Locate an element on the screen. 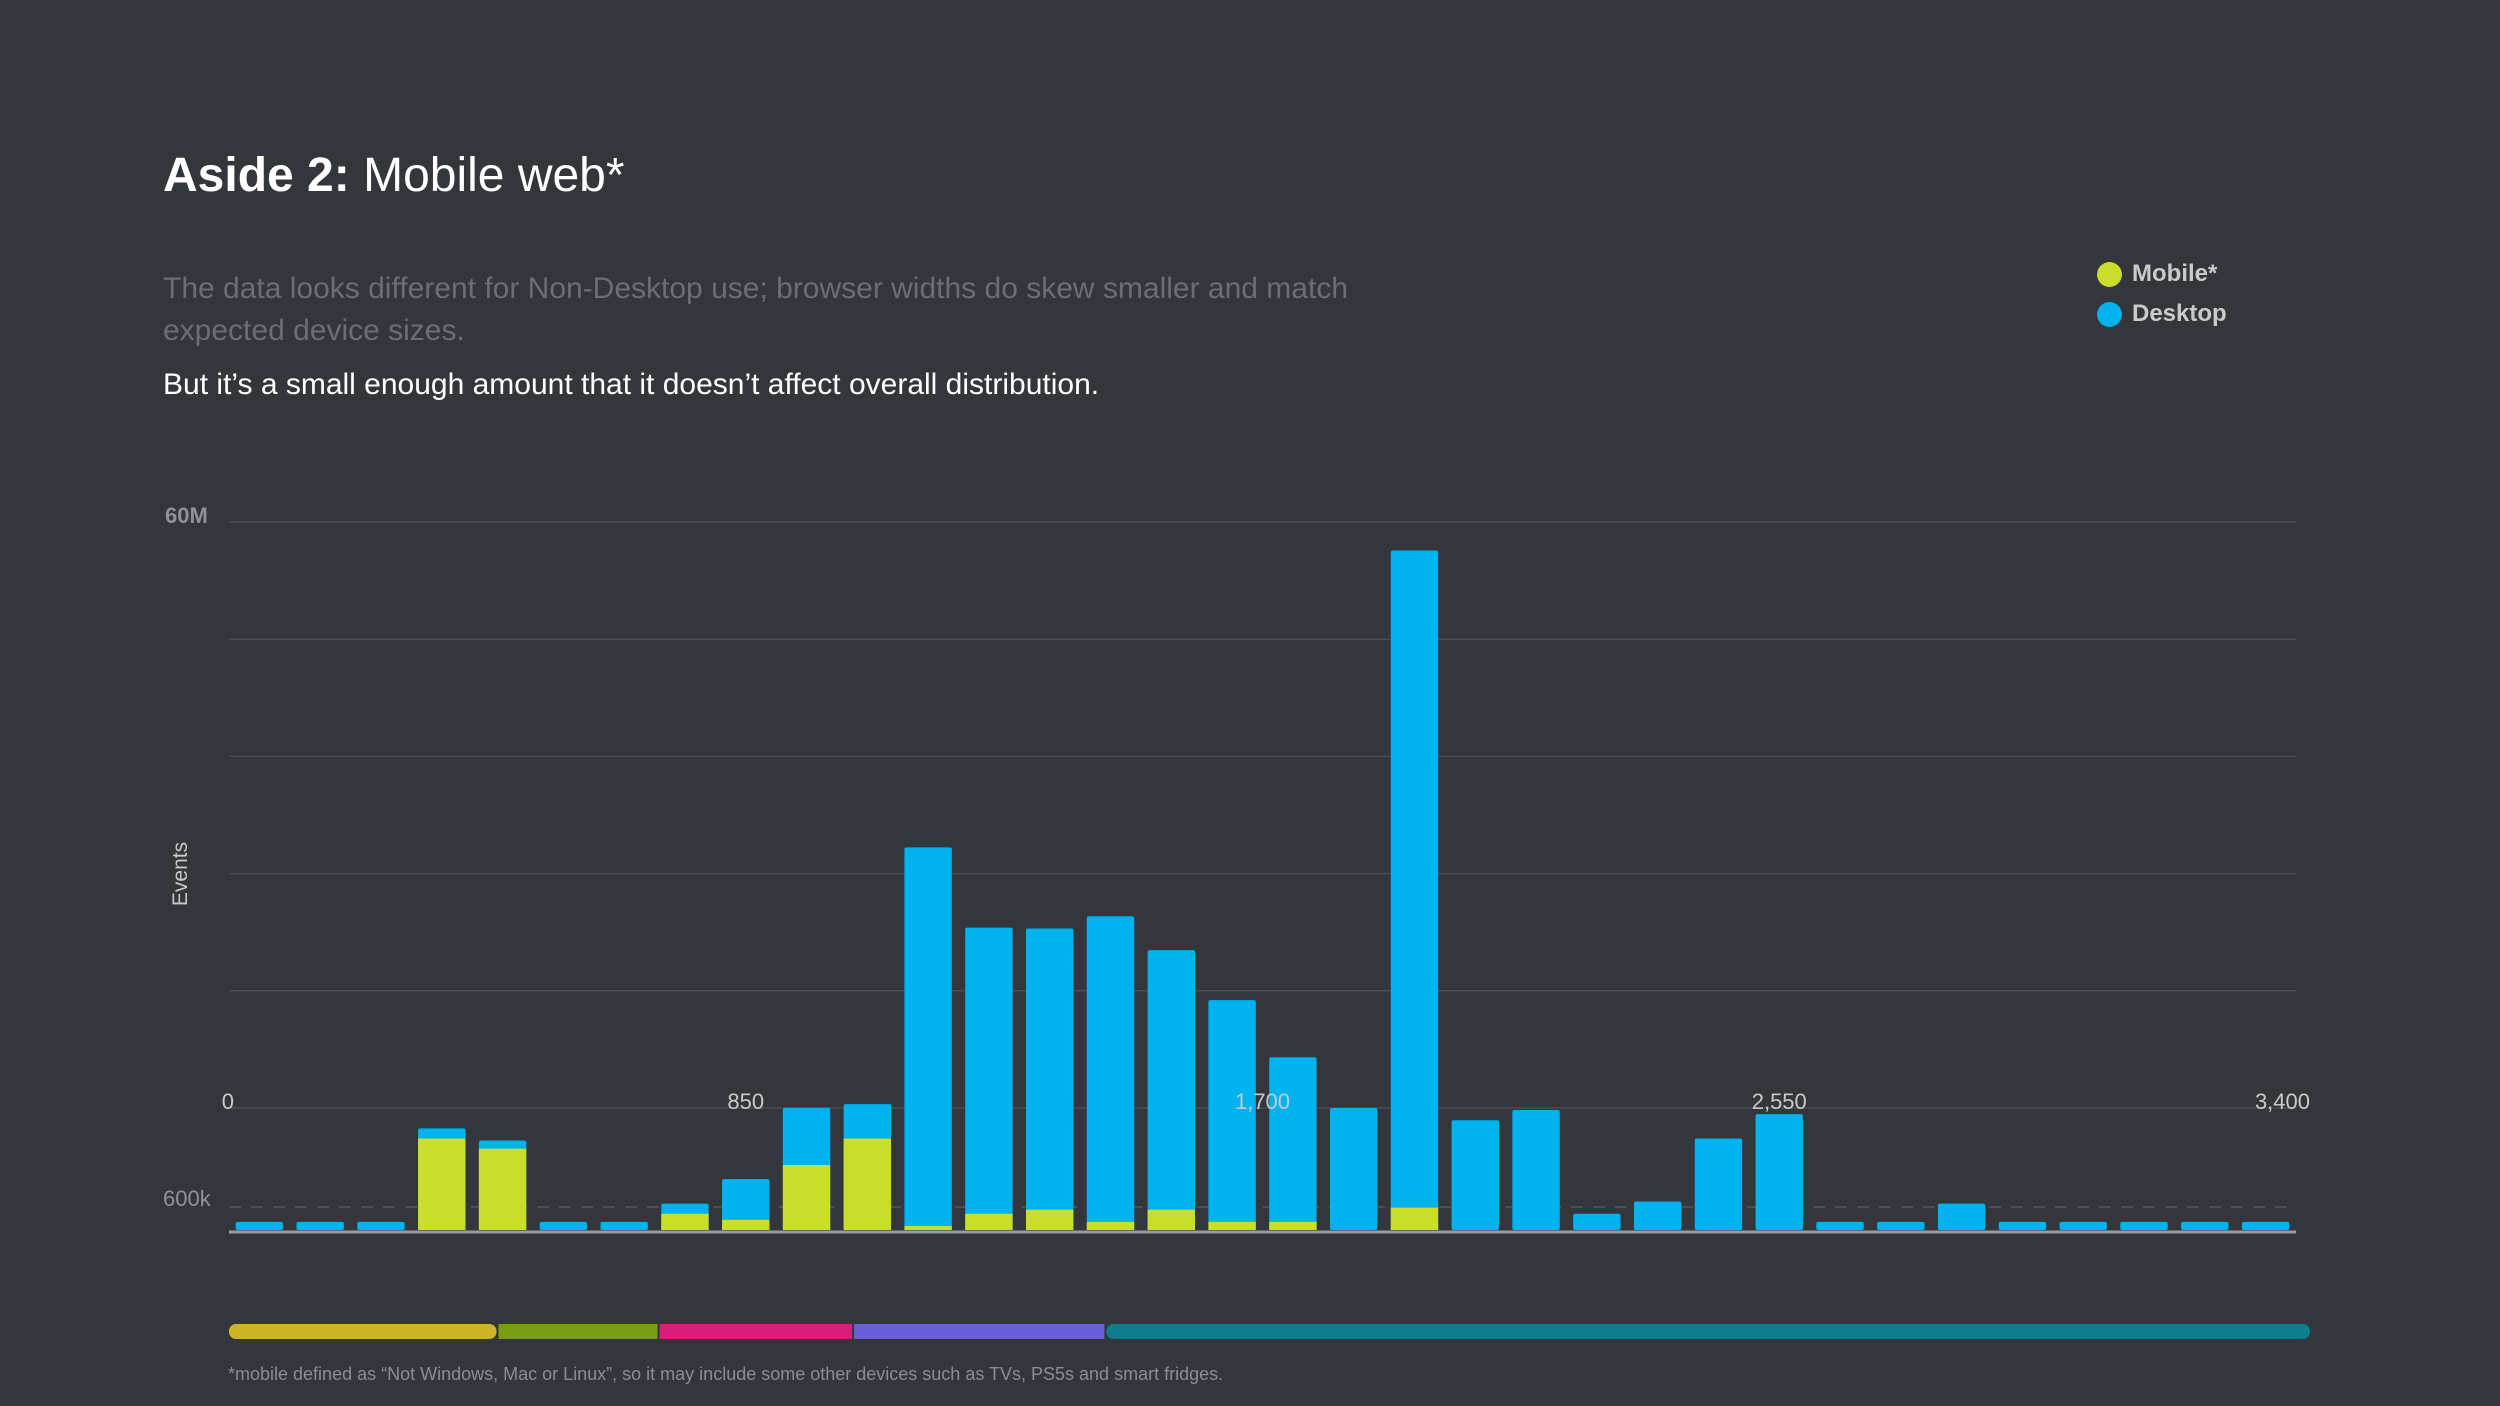  legend-item-desktop: Desktop is located at coordinates (2162, 314).